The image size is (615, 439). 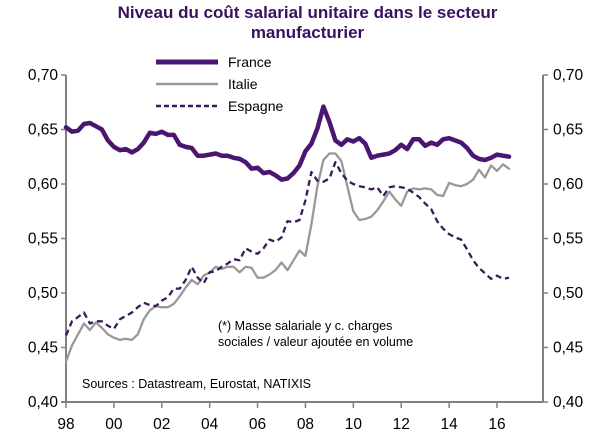 I want to click on series-line-france, so click(x=287, y=143).